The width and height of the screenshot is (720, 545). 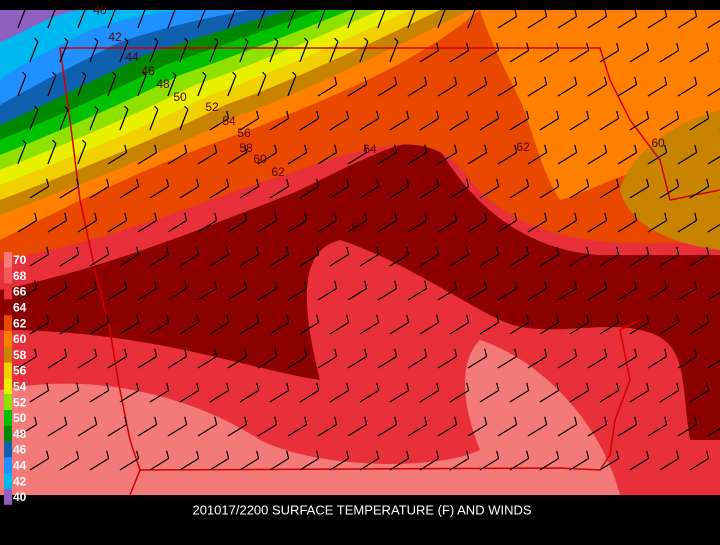 What do you see at coordinates (20, 260) in the screenshot?
I see `legend-label: 70` at bounding box center [20, 260].